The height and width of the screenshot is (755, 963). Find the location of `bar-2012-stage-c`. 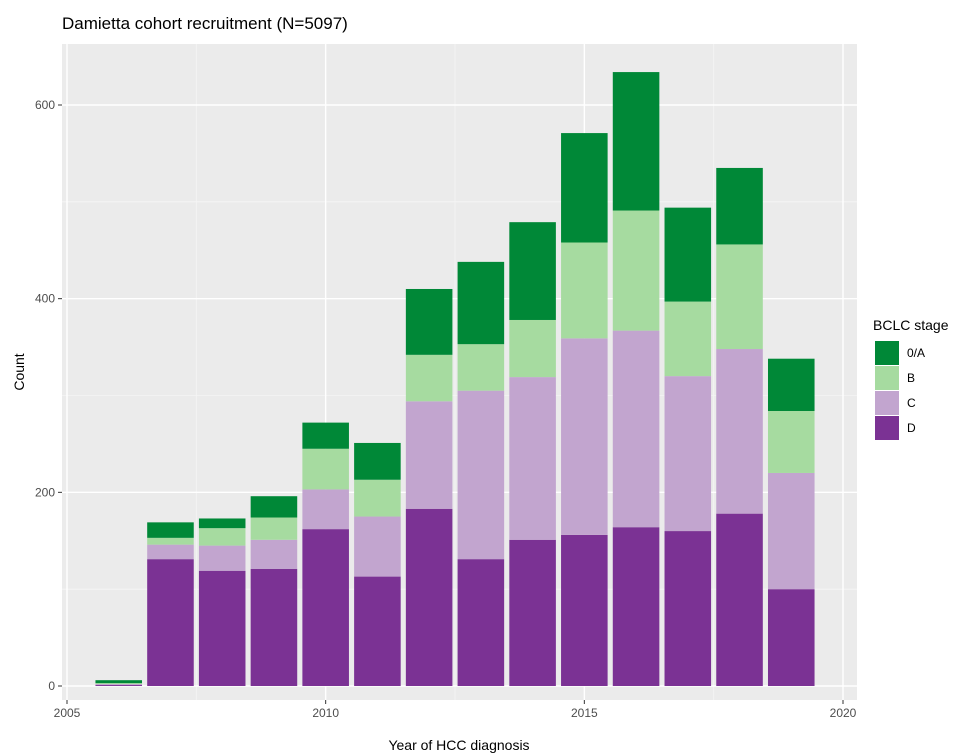

bar-2012-stage-c is located at coordinates (429, 455).